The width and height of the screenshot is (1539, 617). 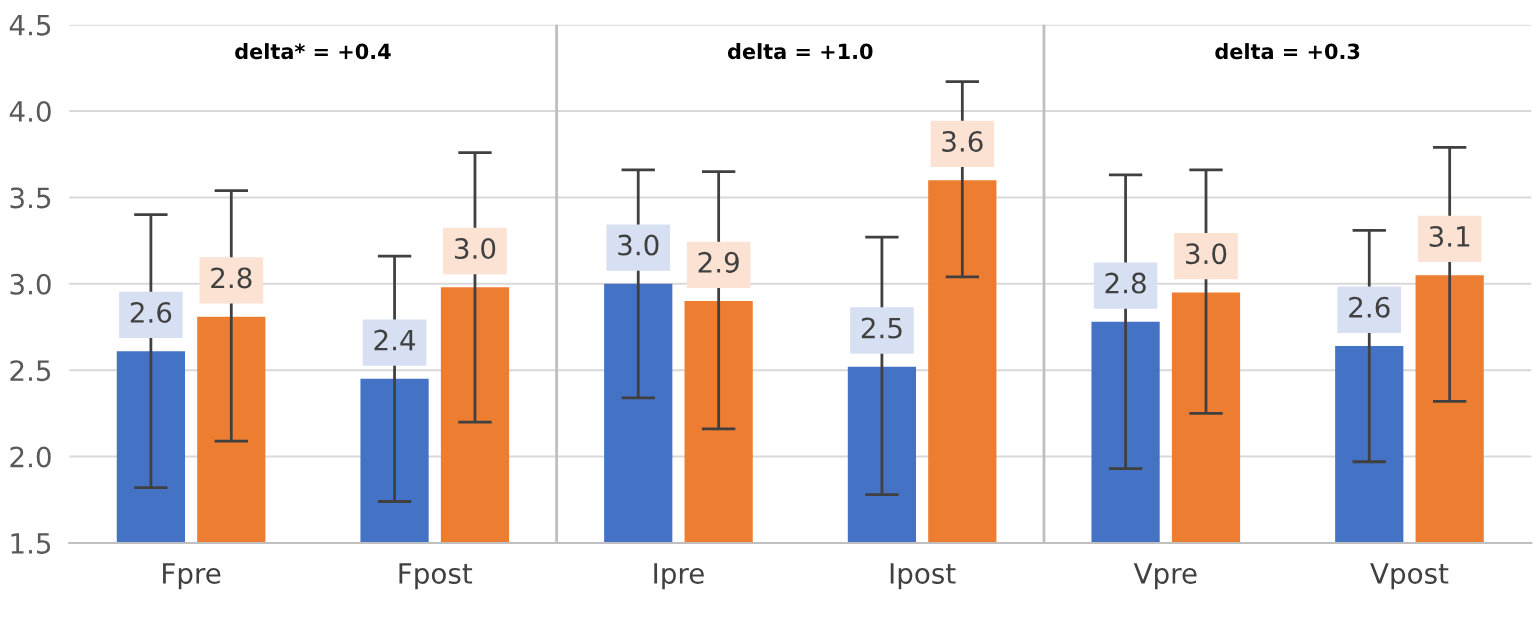 I want to click on annotation: delta* = +0.4, so click(x=313, y=51).